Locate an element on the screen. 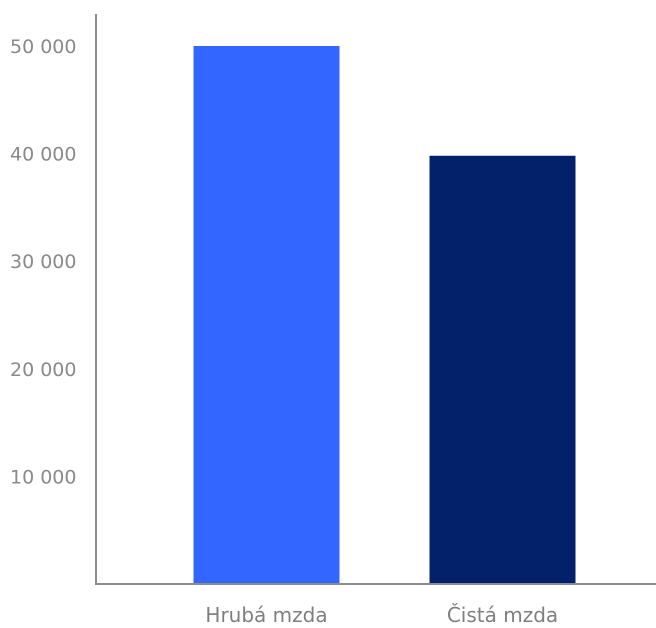 The image size is (656, 628). x-category-label: Hrubá mzda is located at coordinates (266, 615).